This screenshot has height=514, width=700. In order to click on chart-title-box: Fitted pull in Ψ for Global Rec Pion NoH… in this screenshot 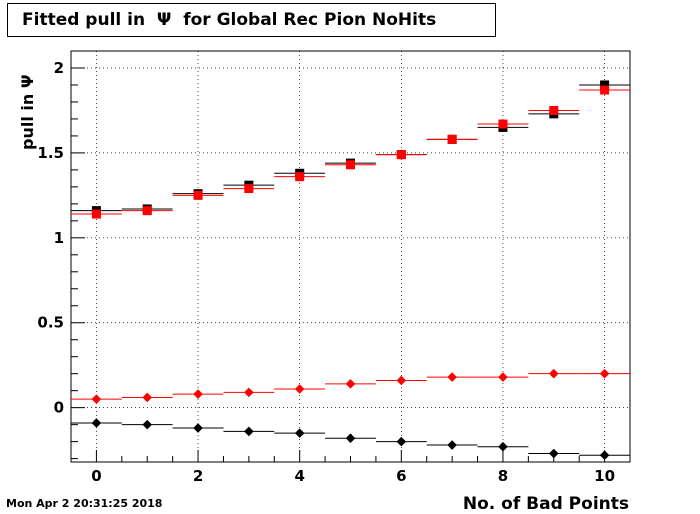, I will do `click(251, 20)`.